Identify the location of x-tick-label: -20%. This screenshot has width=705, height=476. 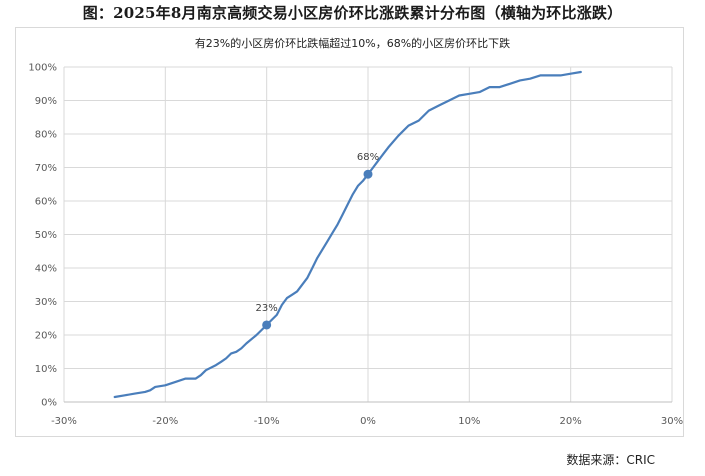
(165, 421).